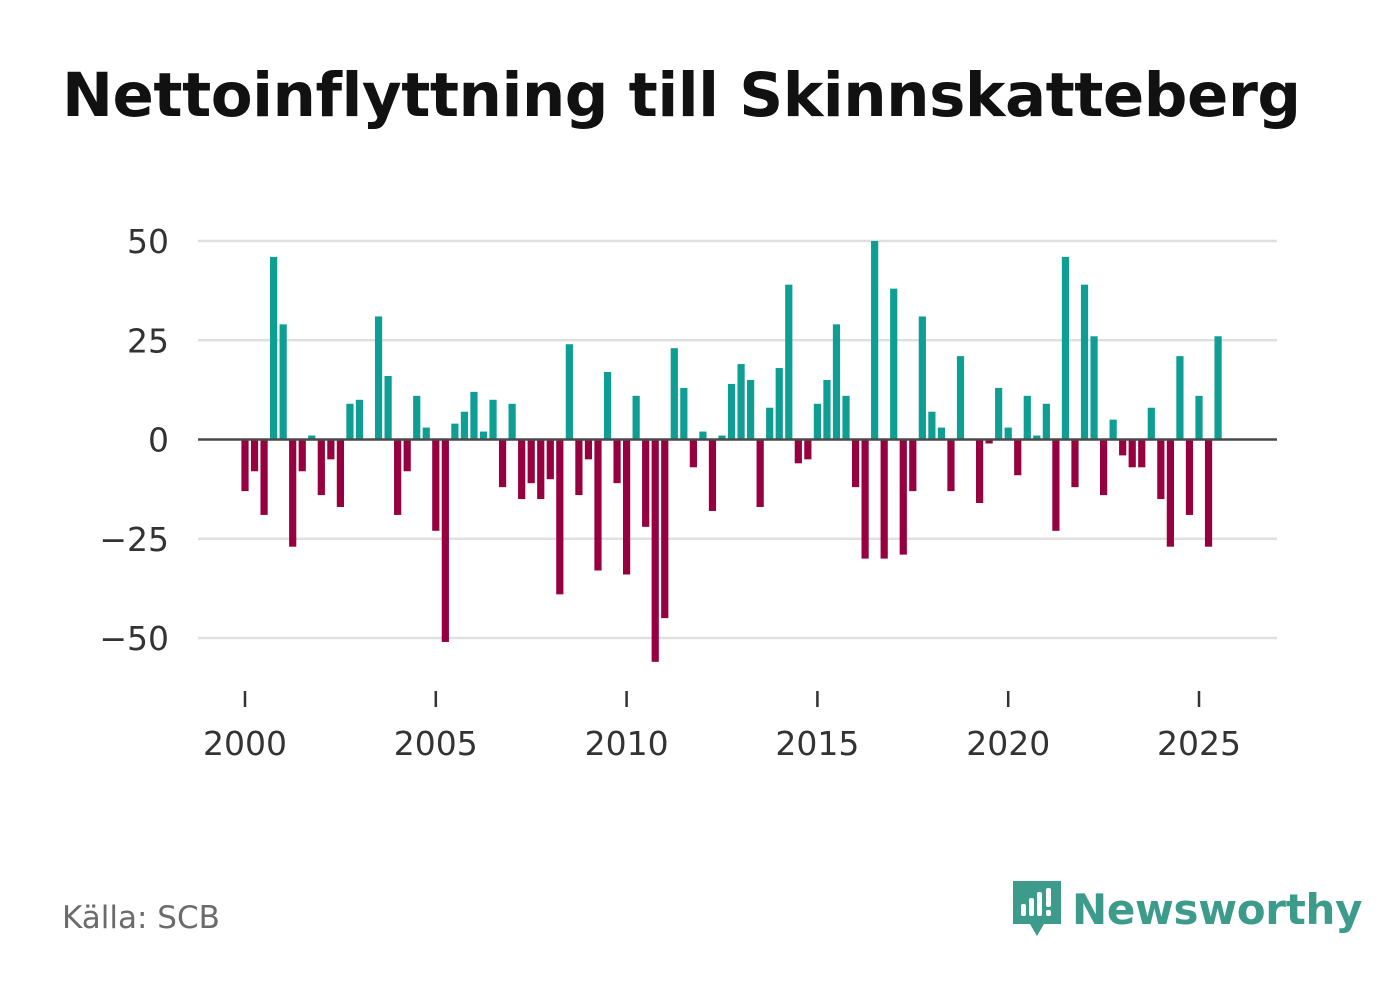 The image size is (1382, 999). What do you see at coordinates (627, 743) in the screenshot?
I see `x-tick-label: 2010` at bounding box center [627, 743].